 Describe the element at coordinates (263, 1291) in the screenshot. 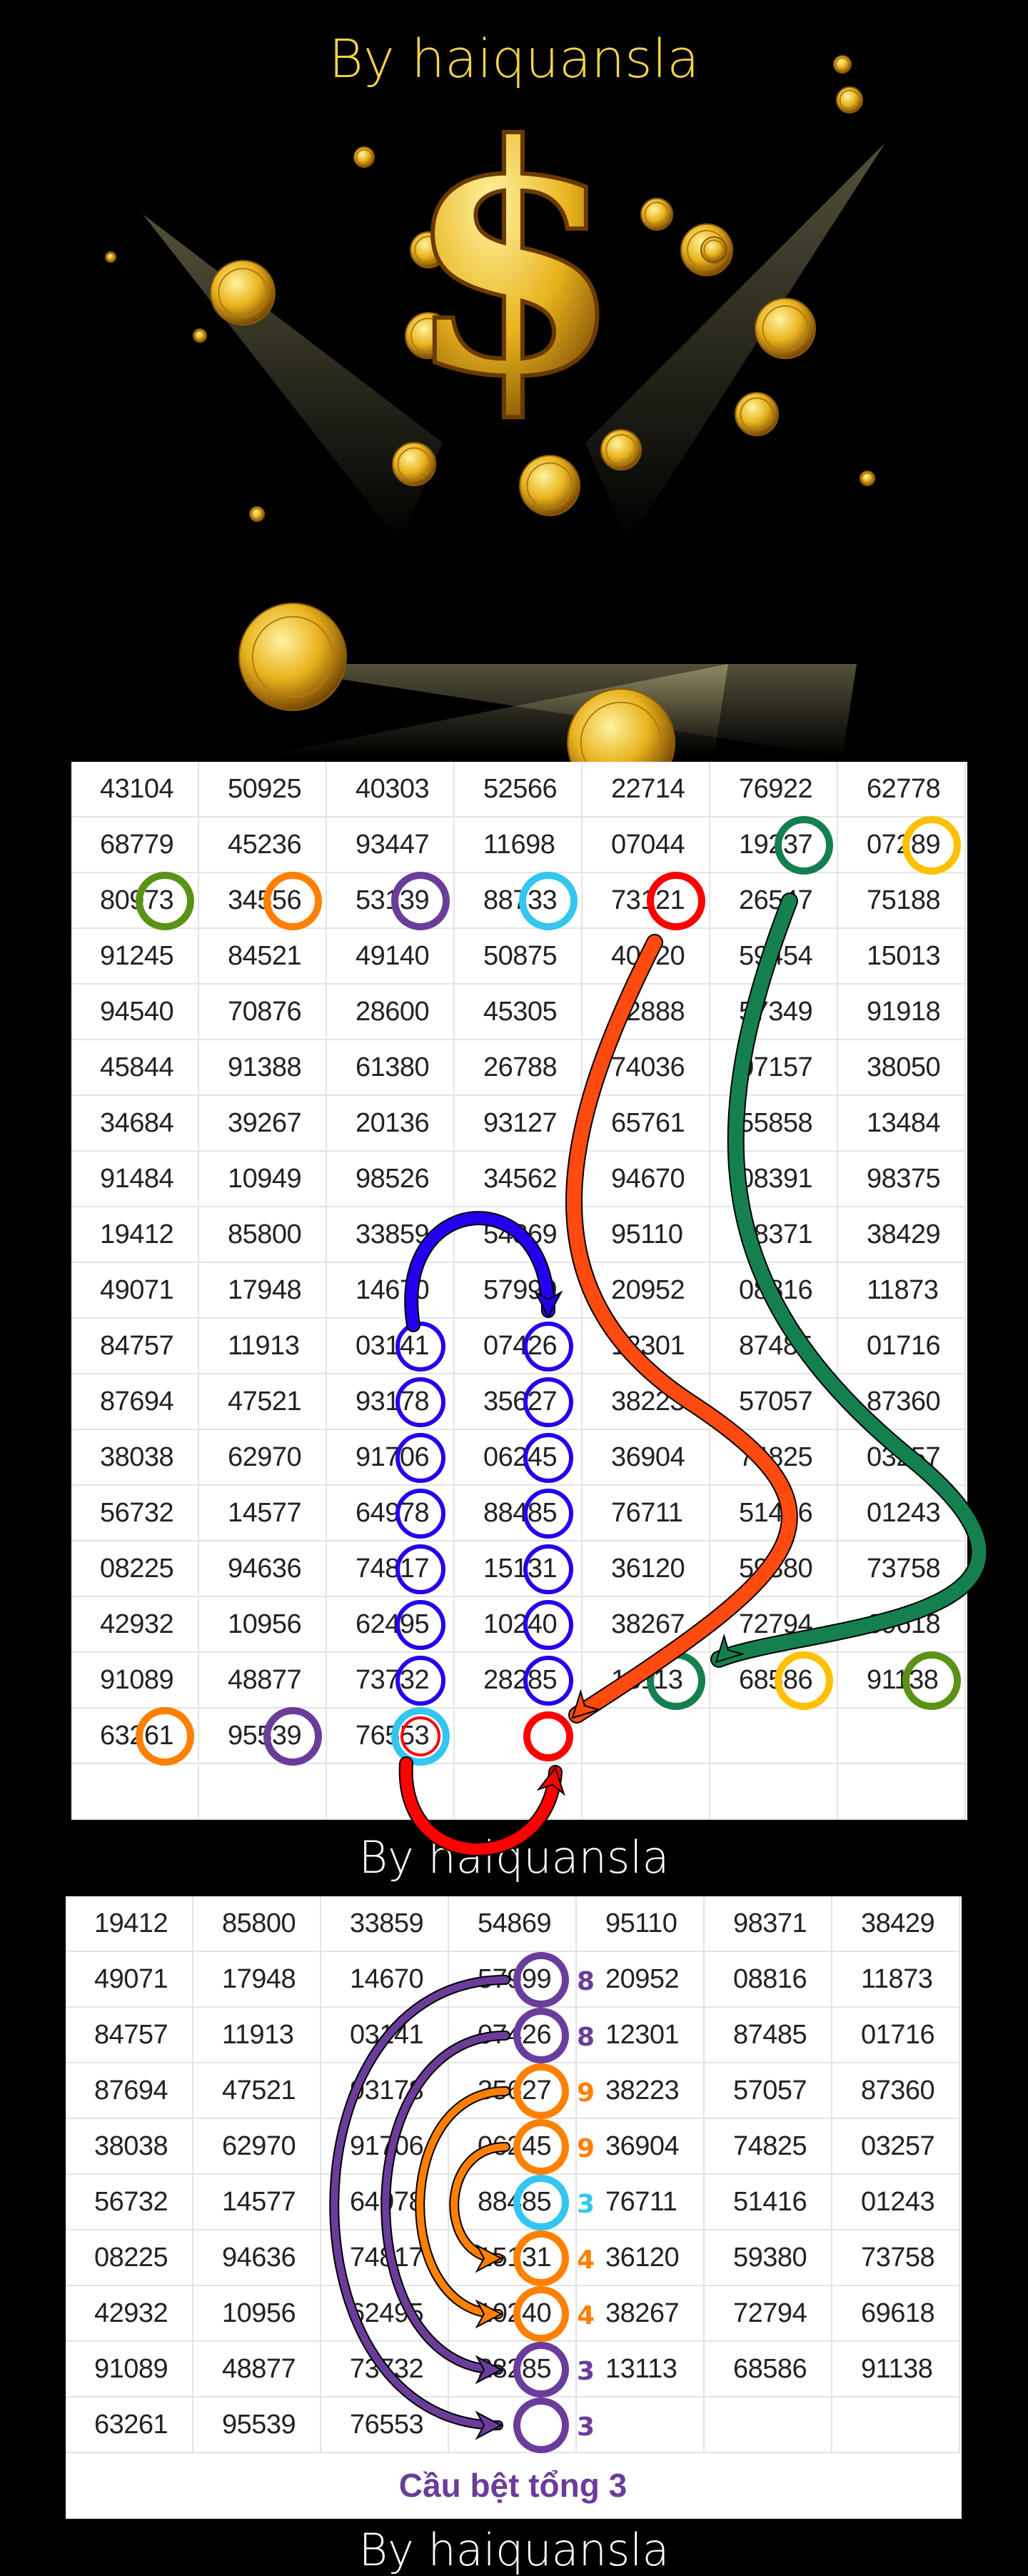

I see `table-cell: 17948` at that location.